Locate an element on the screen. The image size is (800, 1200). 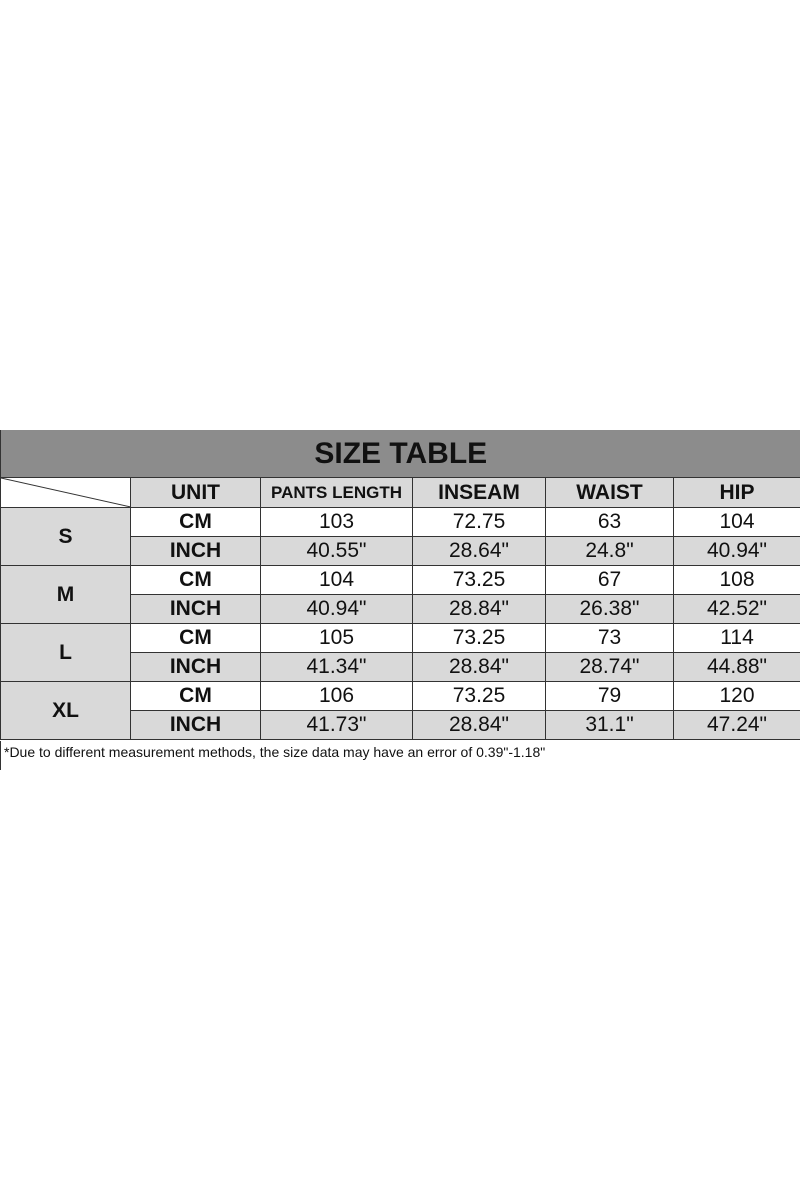
column-header: WAIST is located at coordinates (609, 492).